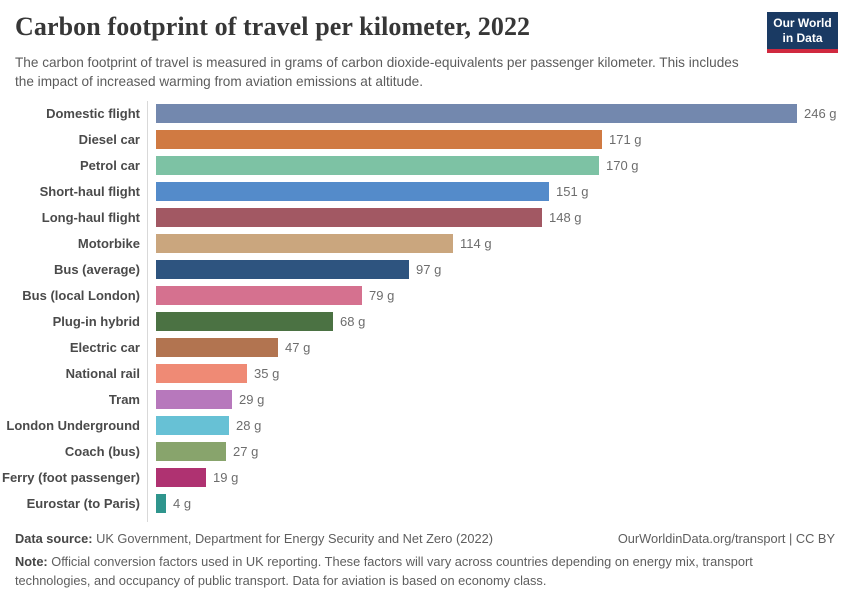 The width and height of the screenshot is (850, 600). I want to click on category-label: National rail, so click(102, 373).